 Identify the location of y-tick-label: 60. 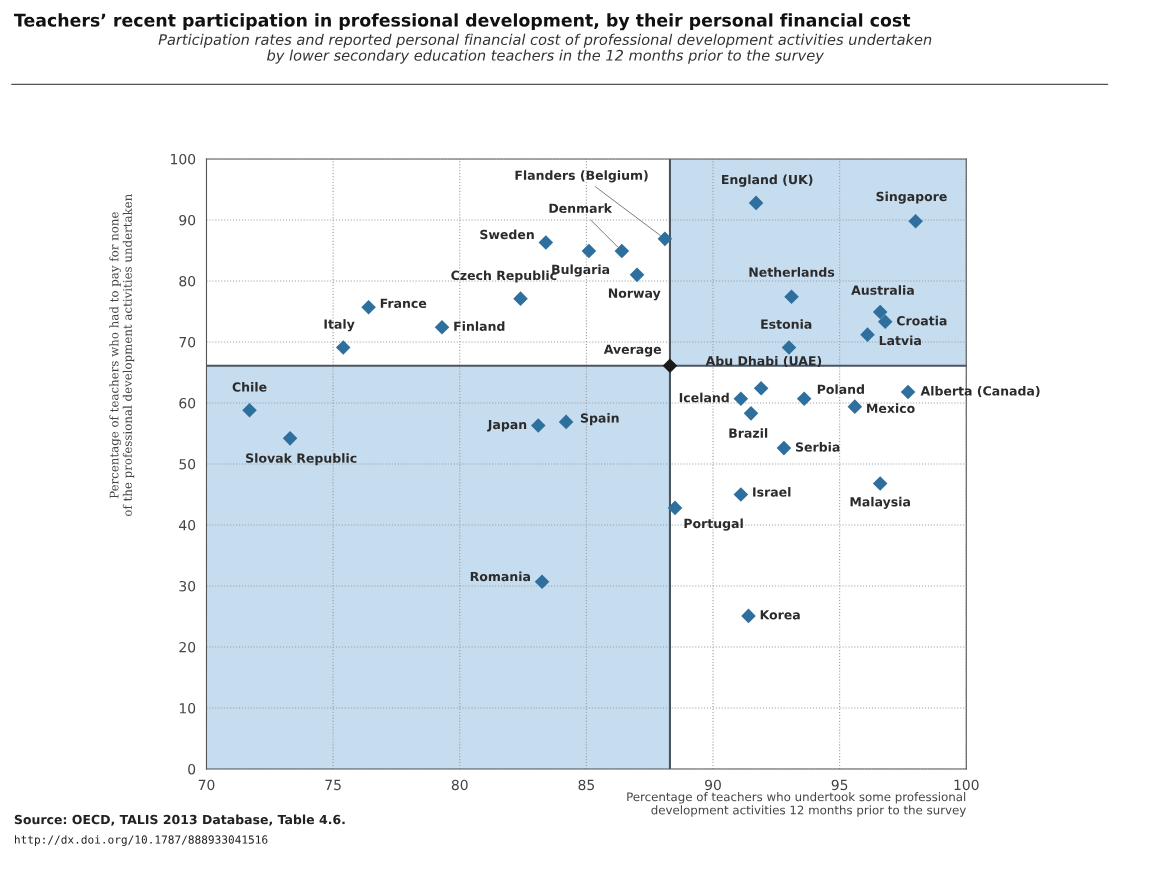
(187, 403).